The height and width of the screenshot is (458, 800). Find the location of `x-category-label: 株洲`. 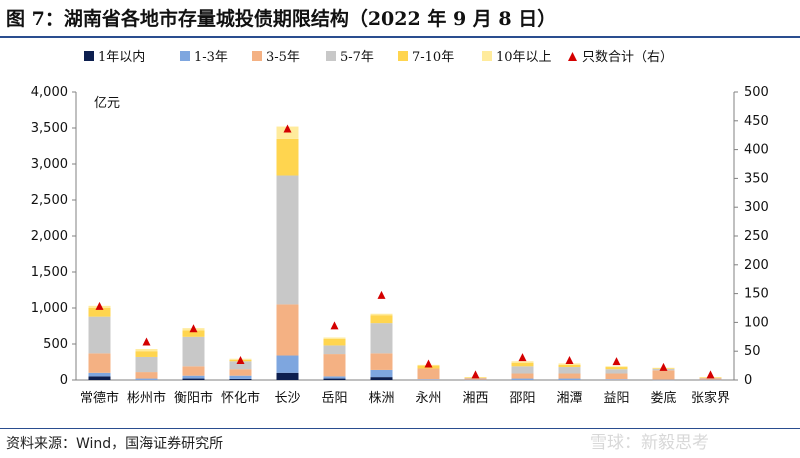

x-category-label: 株洲 is located at coordinates (381, 398).